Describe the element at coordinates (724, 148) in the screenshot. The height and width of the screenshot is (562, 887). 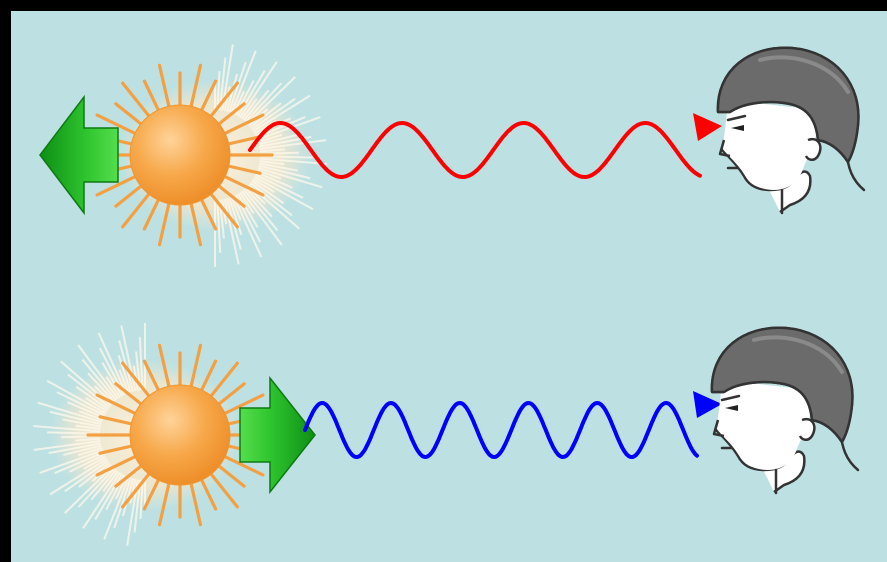
I see `nose` at that location.